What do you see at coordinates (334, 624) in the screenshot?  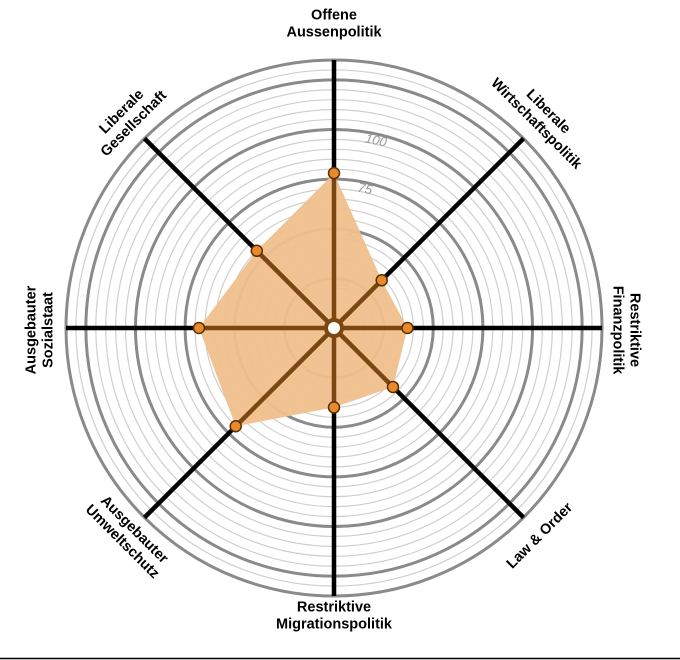 I see `axis-label: Migrationspolitik` at bounding box center [334, 624].